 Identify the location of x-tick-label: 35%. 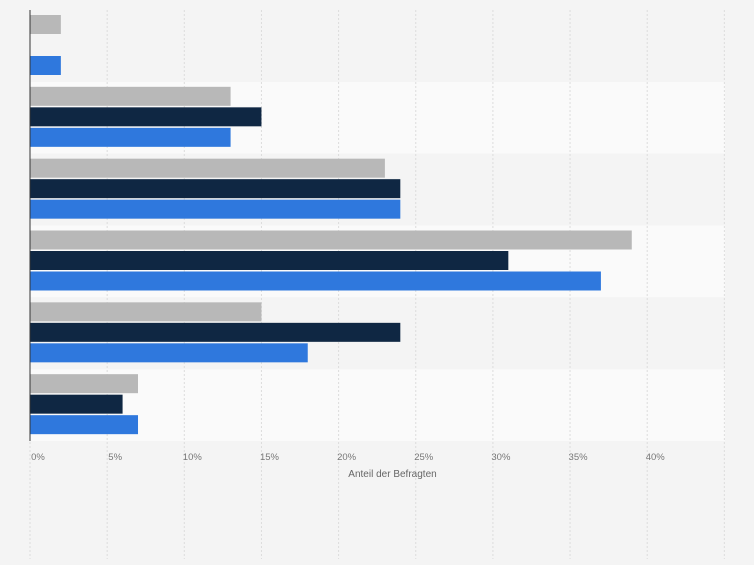
(579, 457).